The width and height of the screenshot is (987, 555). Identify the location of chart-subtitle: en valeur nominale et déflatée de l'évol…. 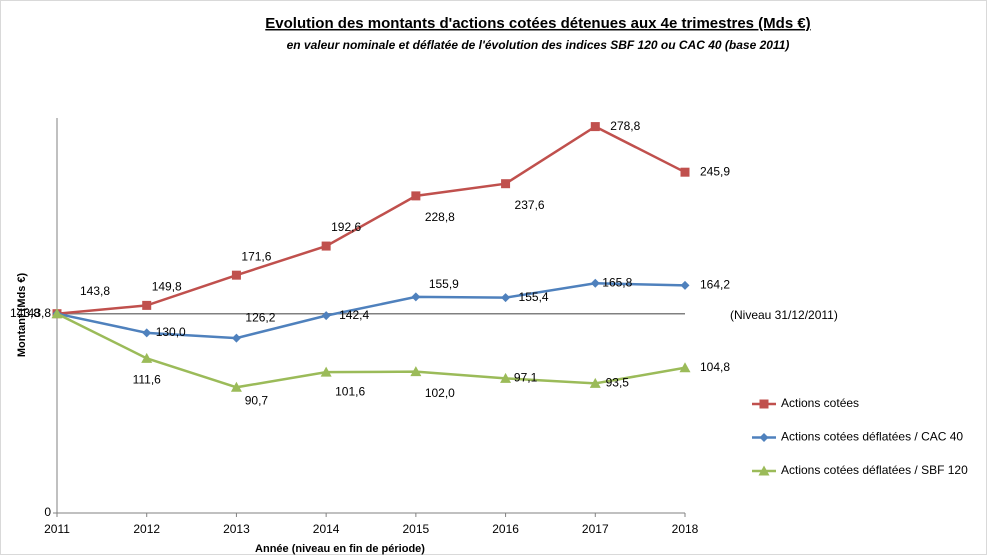
(538, 45).